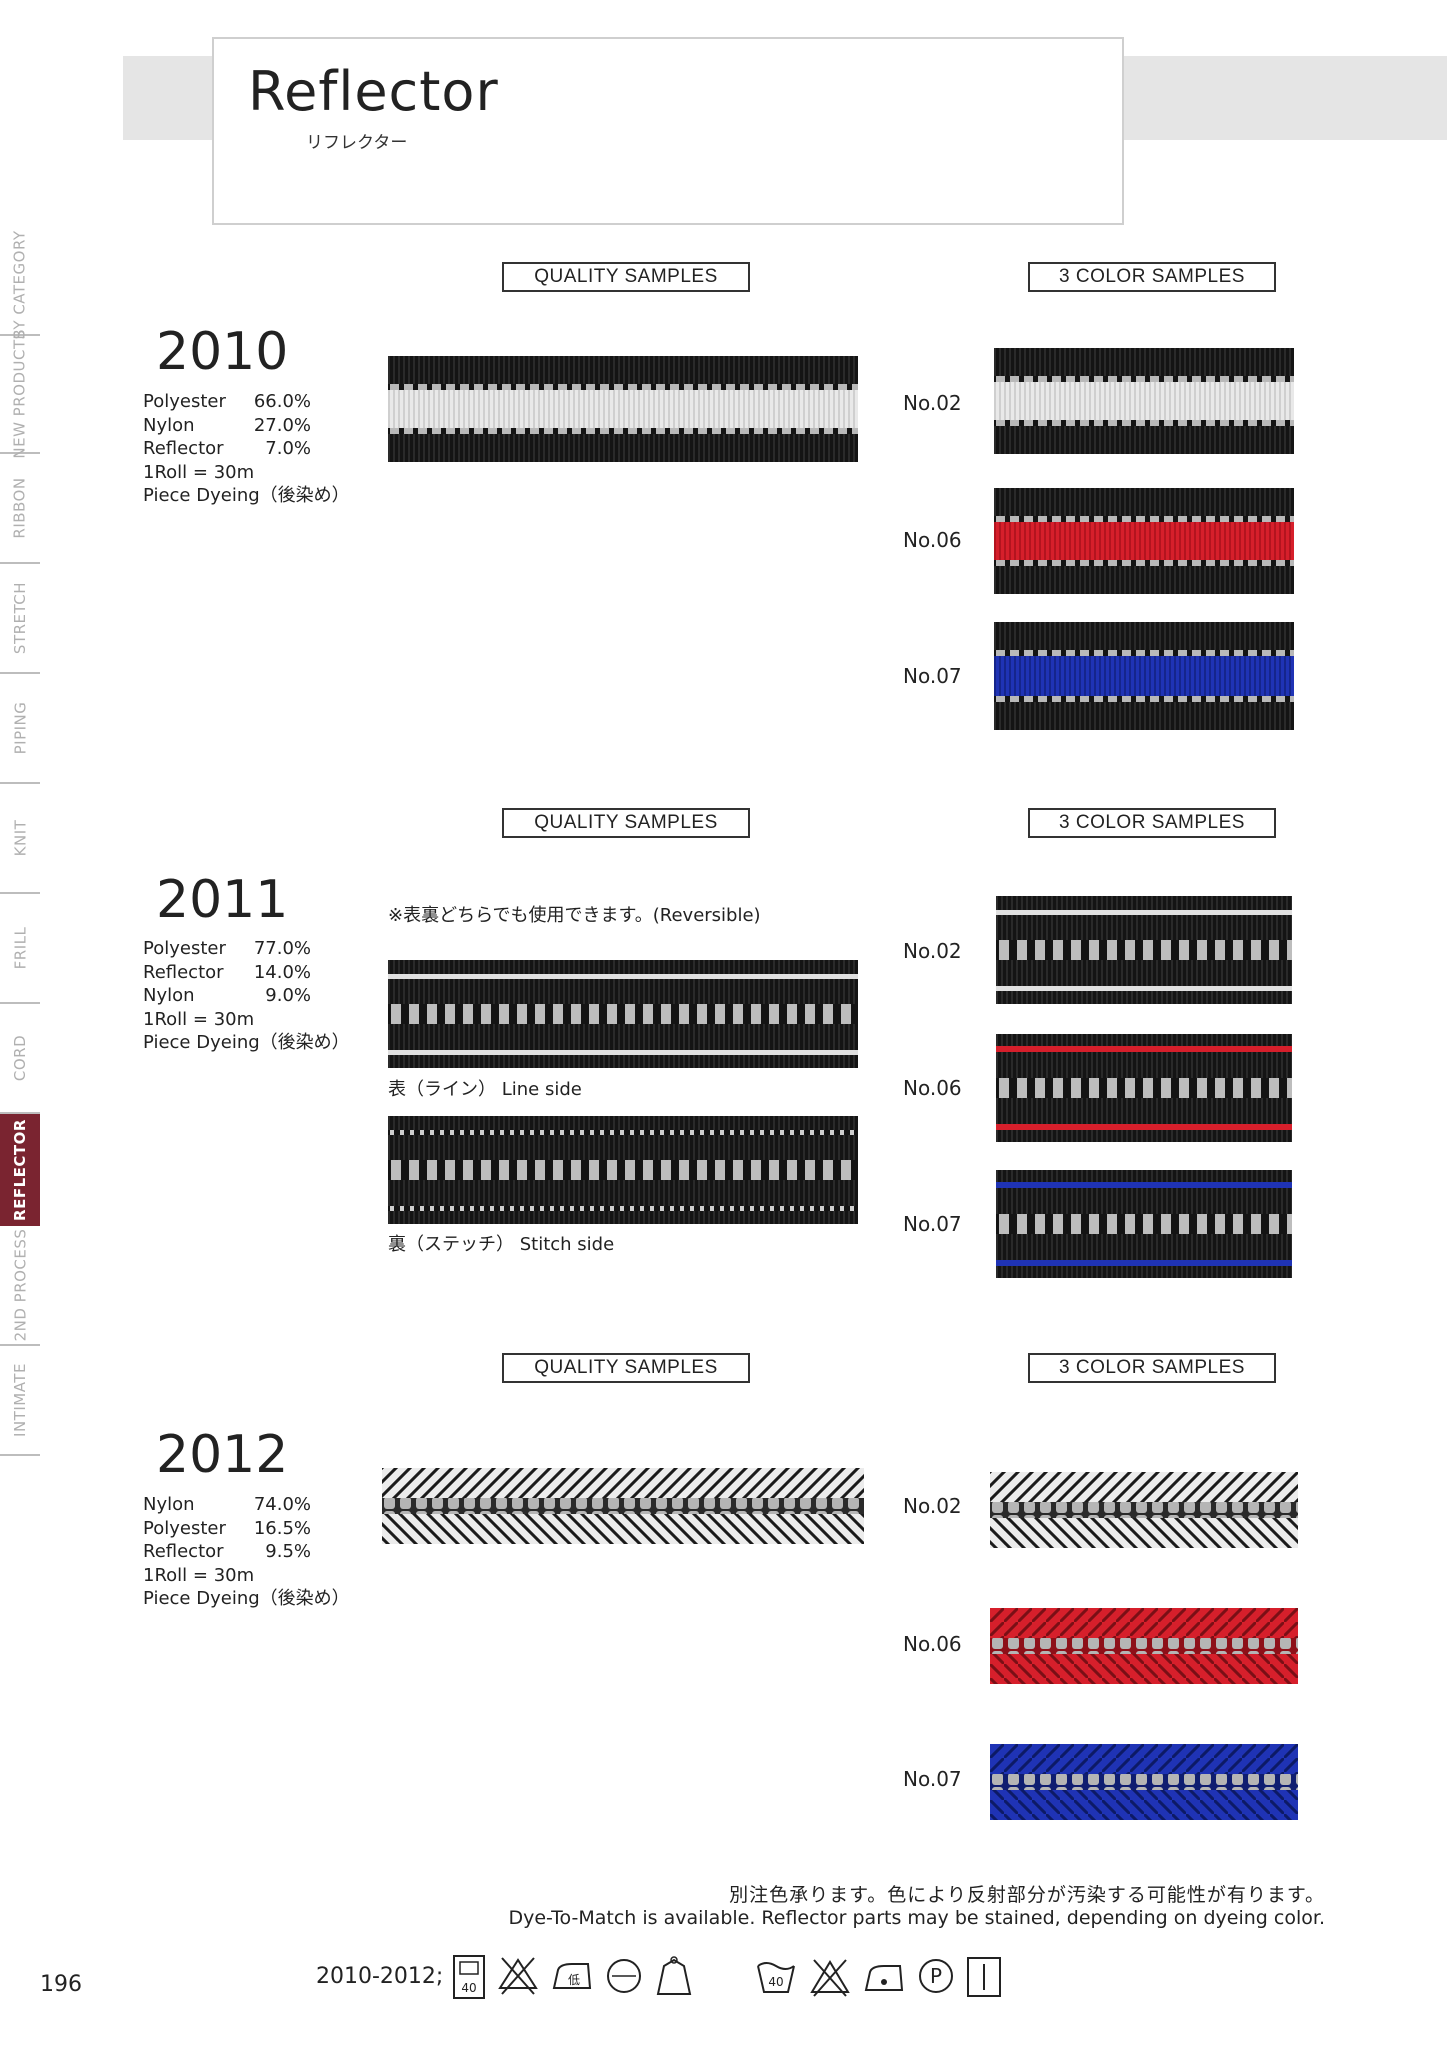  Describe the element at coordinates (727, 1977) in the screenshot. I see `care-icons: 40 低 40 P` at that location.